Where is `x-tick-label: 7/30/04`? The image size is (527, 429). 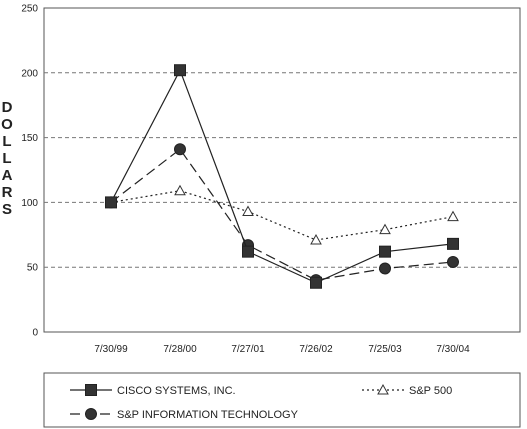 x-tick-label: 7/30/04 is located at coordinates (453, 349).